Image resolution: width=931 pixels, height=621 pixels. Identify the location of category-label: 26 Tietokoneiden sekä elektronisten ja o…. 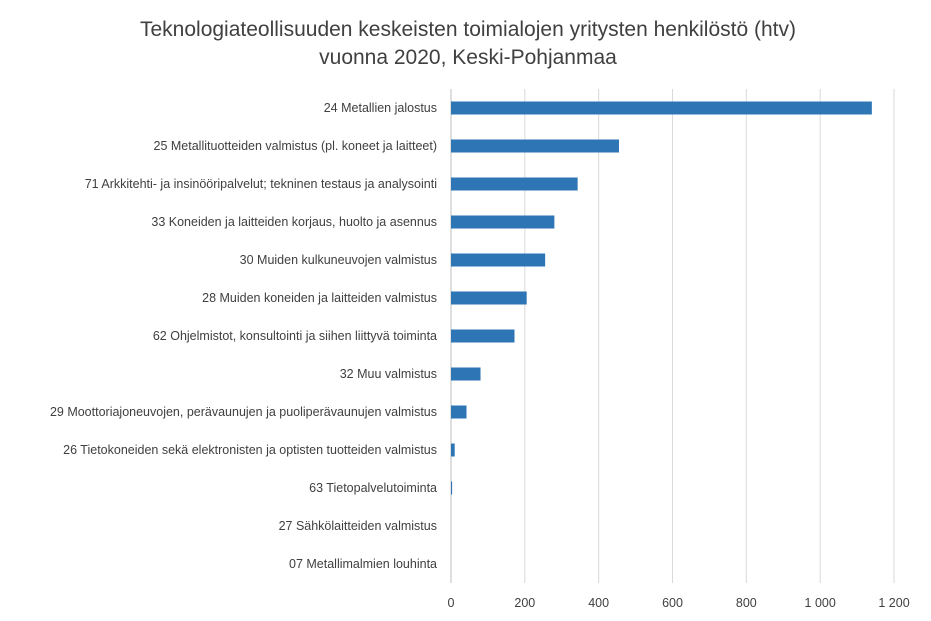
(250, 450).